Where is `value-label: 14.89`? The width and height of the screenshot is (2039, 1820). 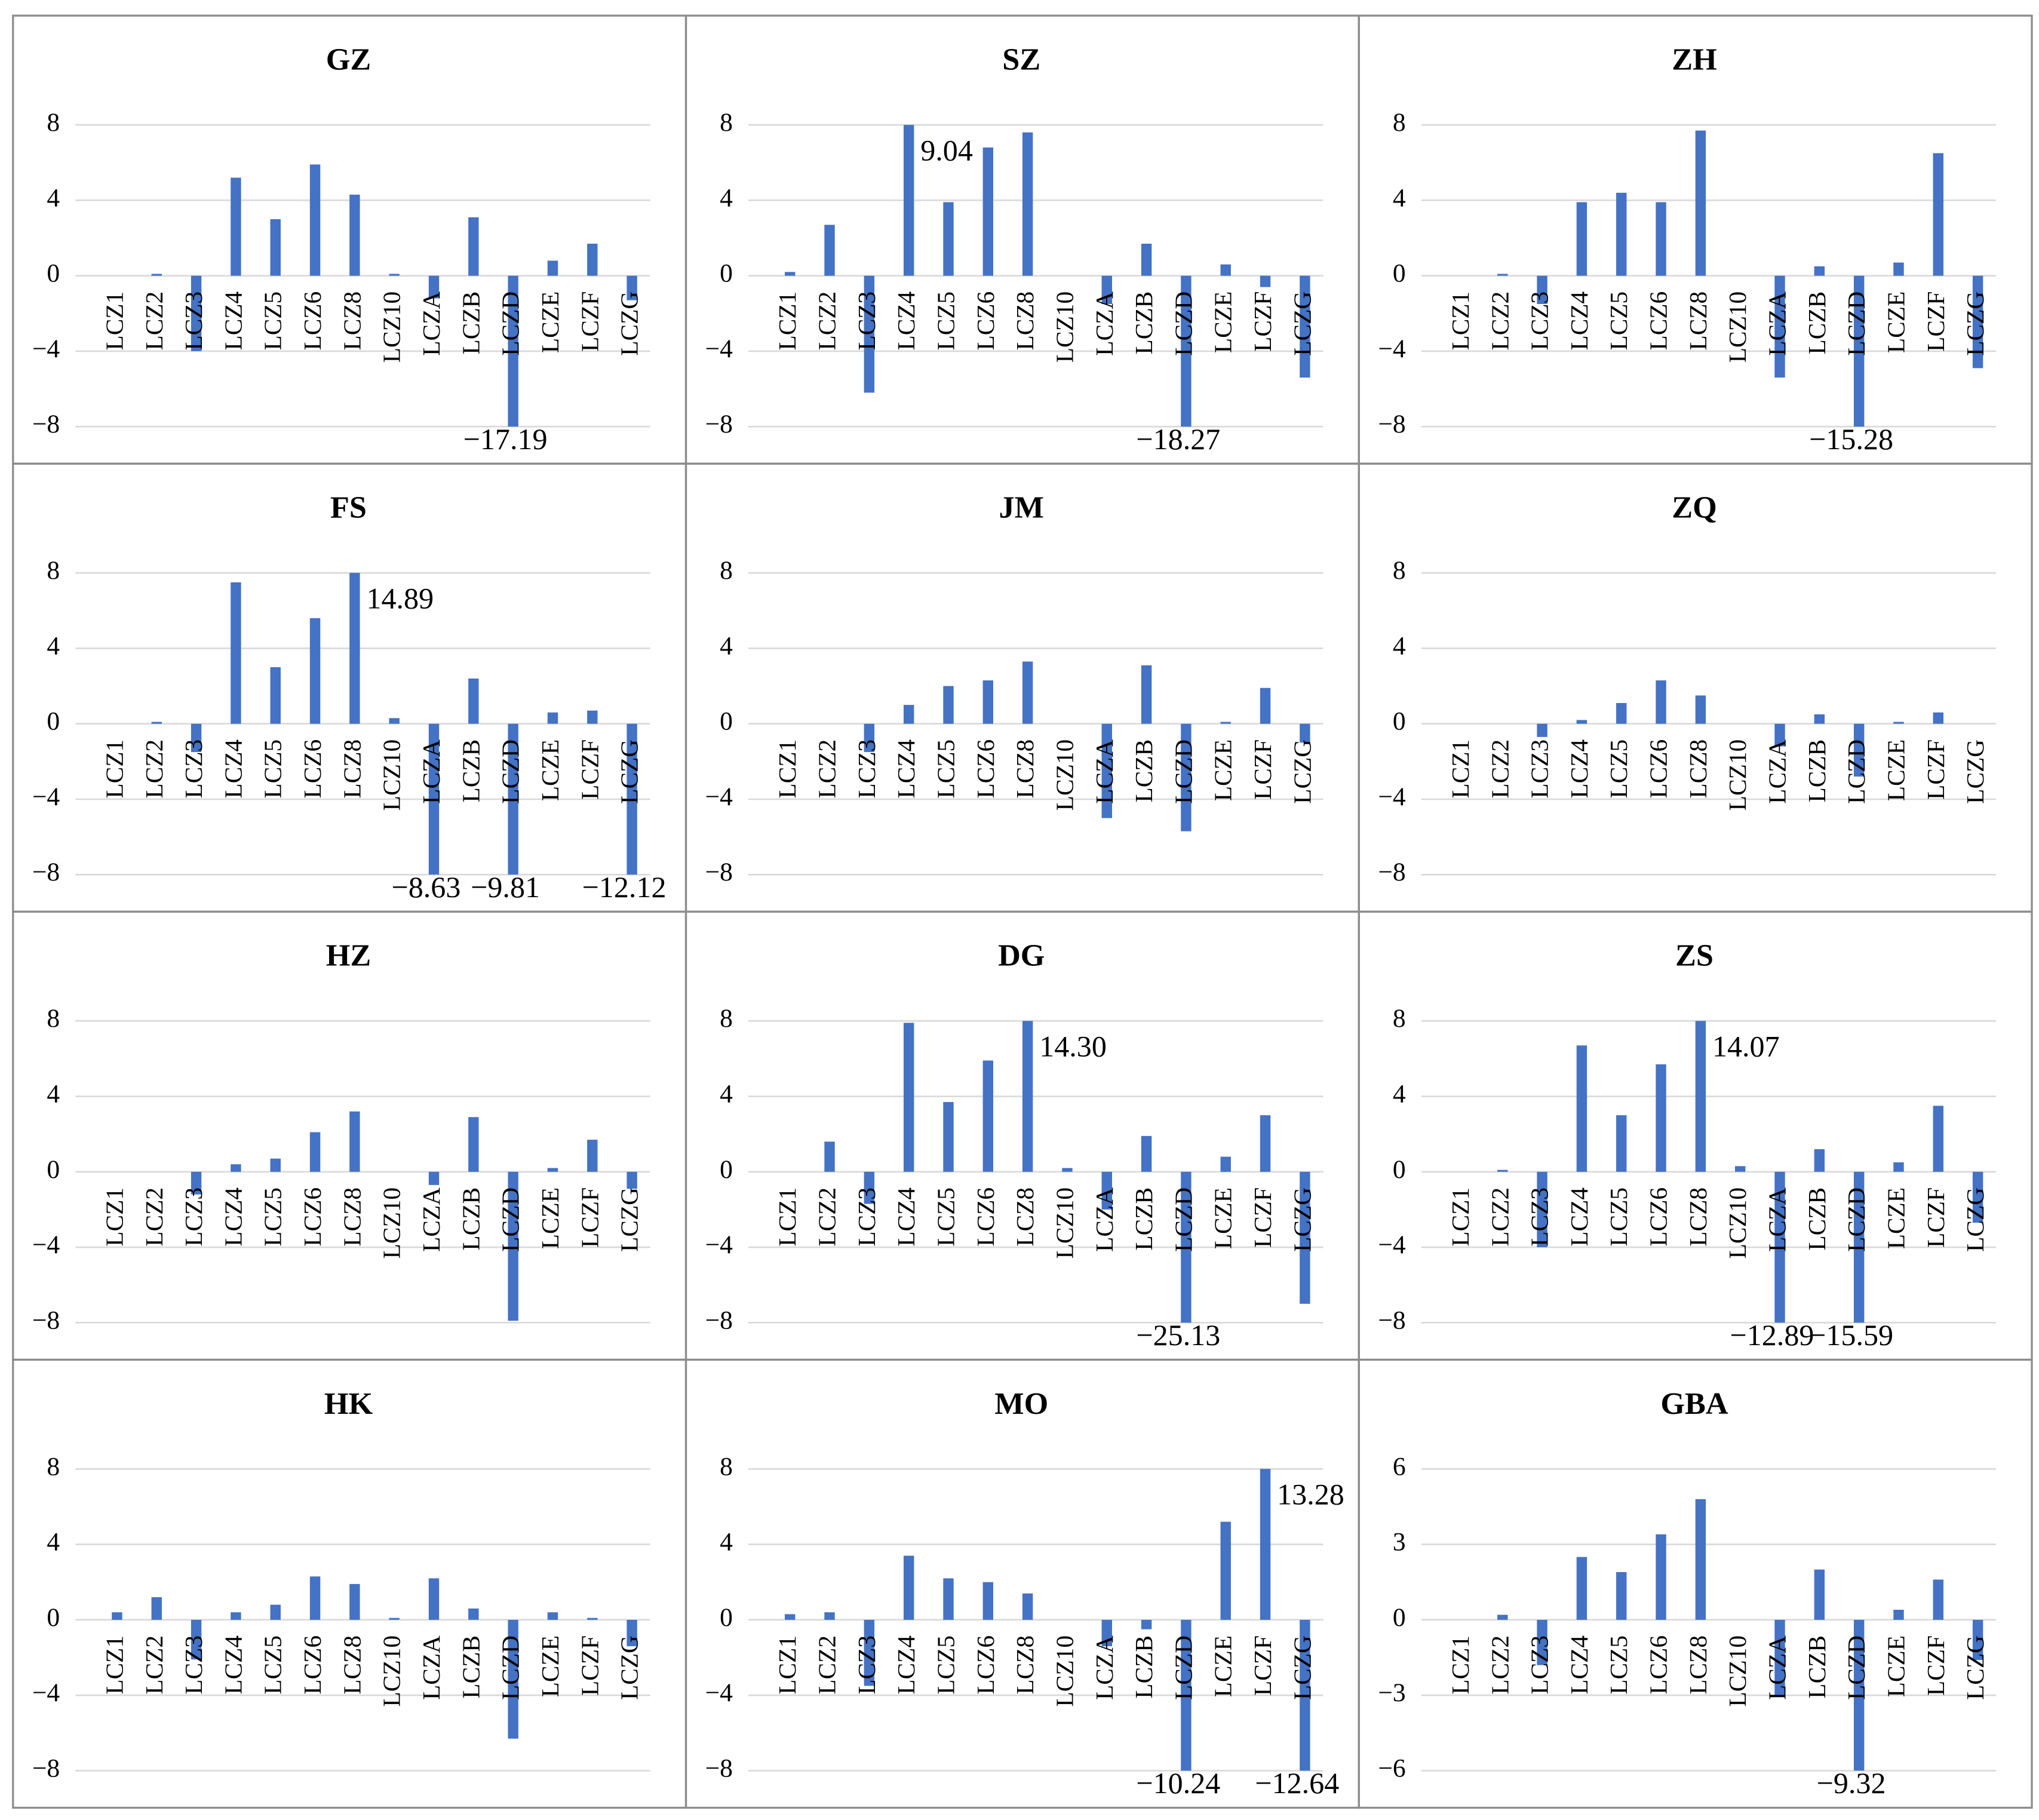
value-label: 14.89 is located at coordinates (400, 598).